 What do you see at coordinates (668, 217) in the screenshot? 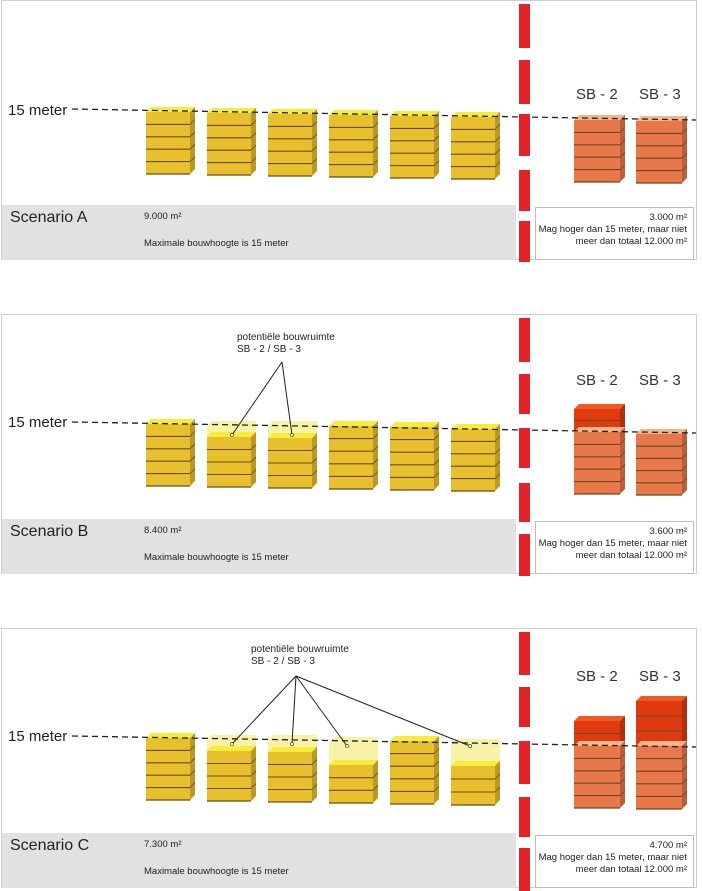
I see `sb-area: 3.000 m²` at bounding box center [668, 217].